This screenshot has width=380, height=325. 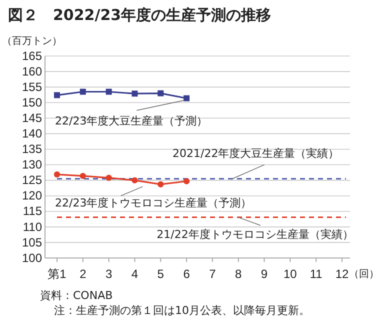 I want to click on text: 資料：CONAB, so click(x=76, y=295).